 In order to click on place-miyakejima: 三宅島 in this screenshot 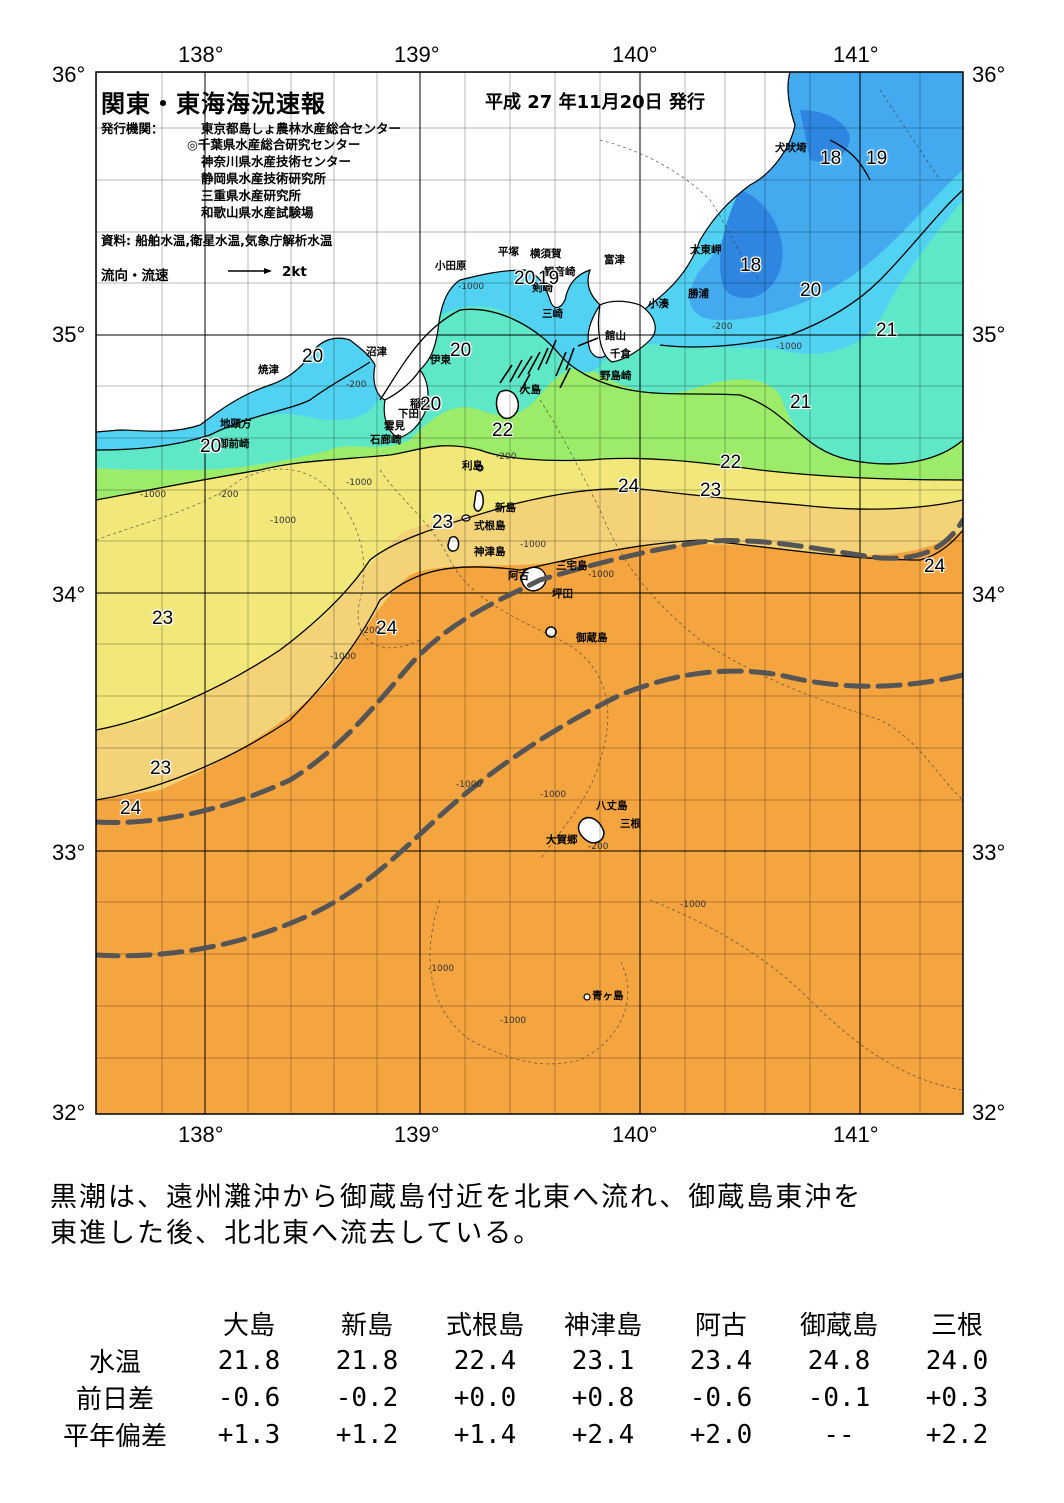, I will do `click(572, 566)`.